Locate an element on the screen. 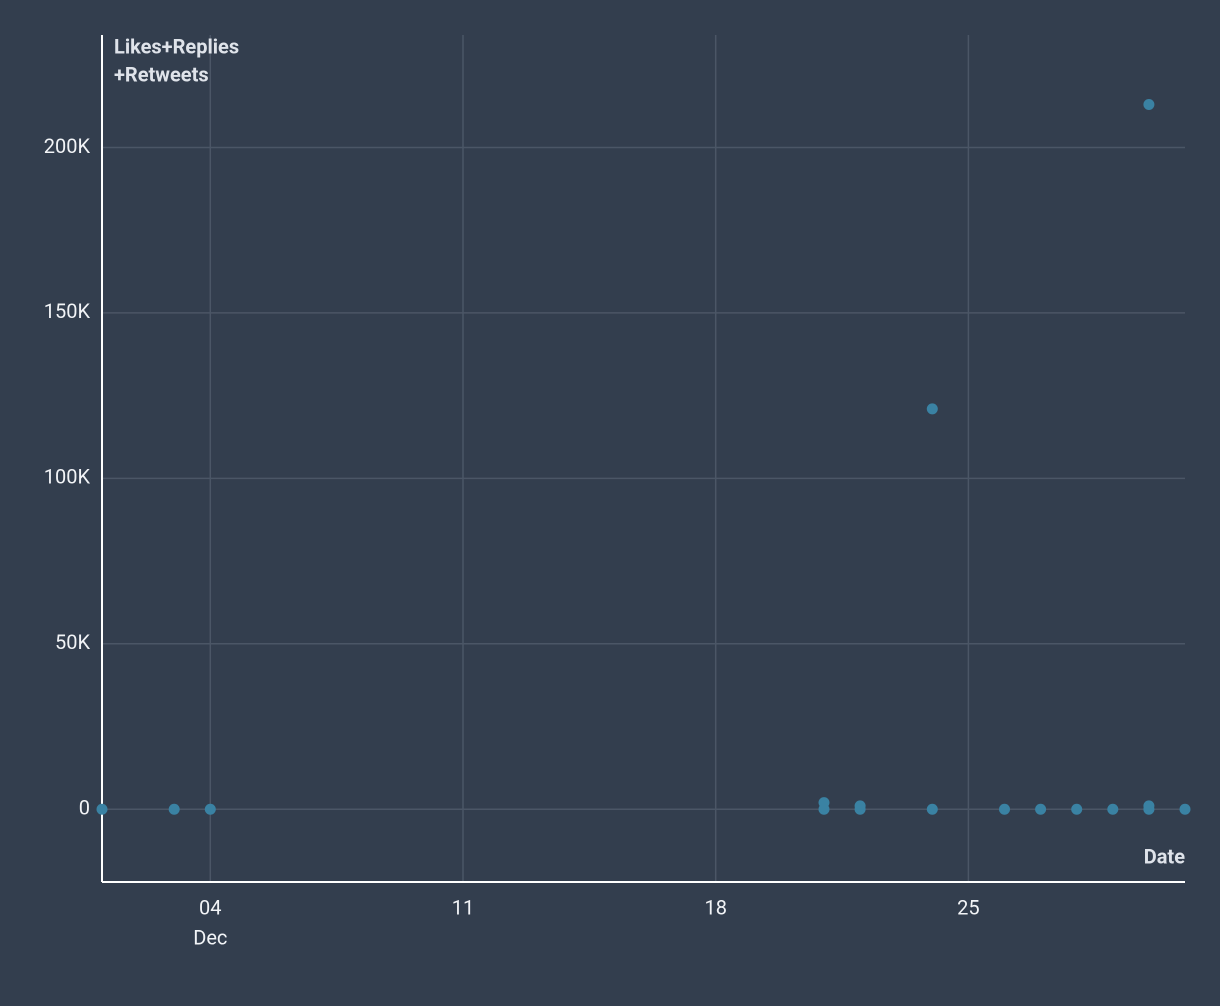 Image resolution: width=1220 pixels, height=1006 pixels. x-axis-title: Date is located at coordinates (1164, 856).